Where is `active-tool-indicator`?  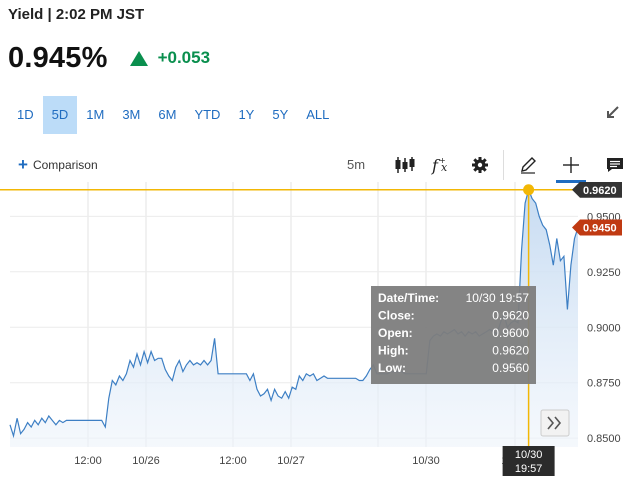 active-tool-indicator is located at coordinates (571, 181).